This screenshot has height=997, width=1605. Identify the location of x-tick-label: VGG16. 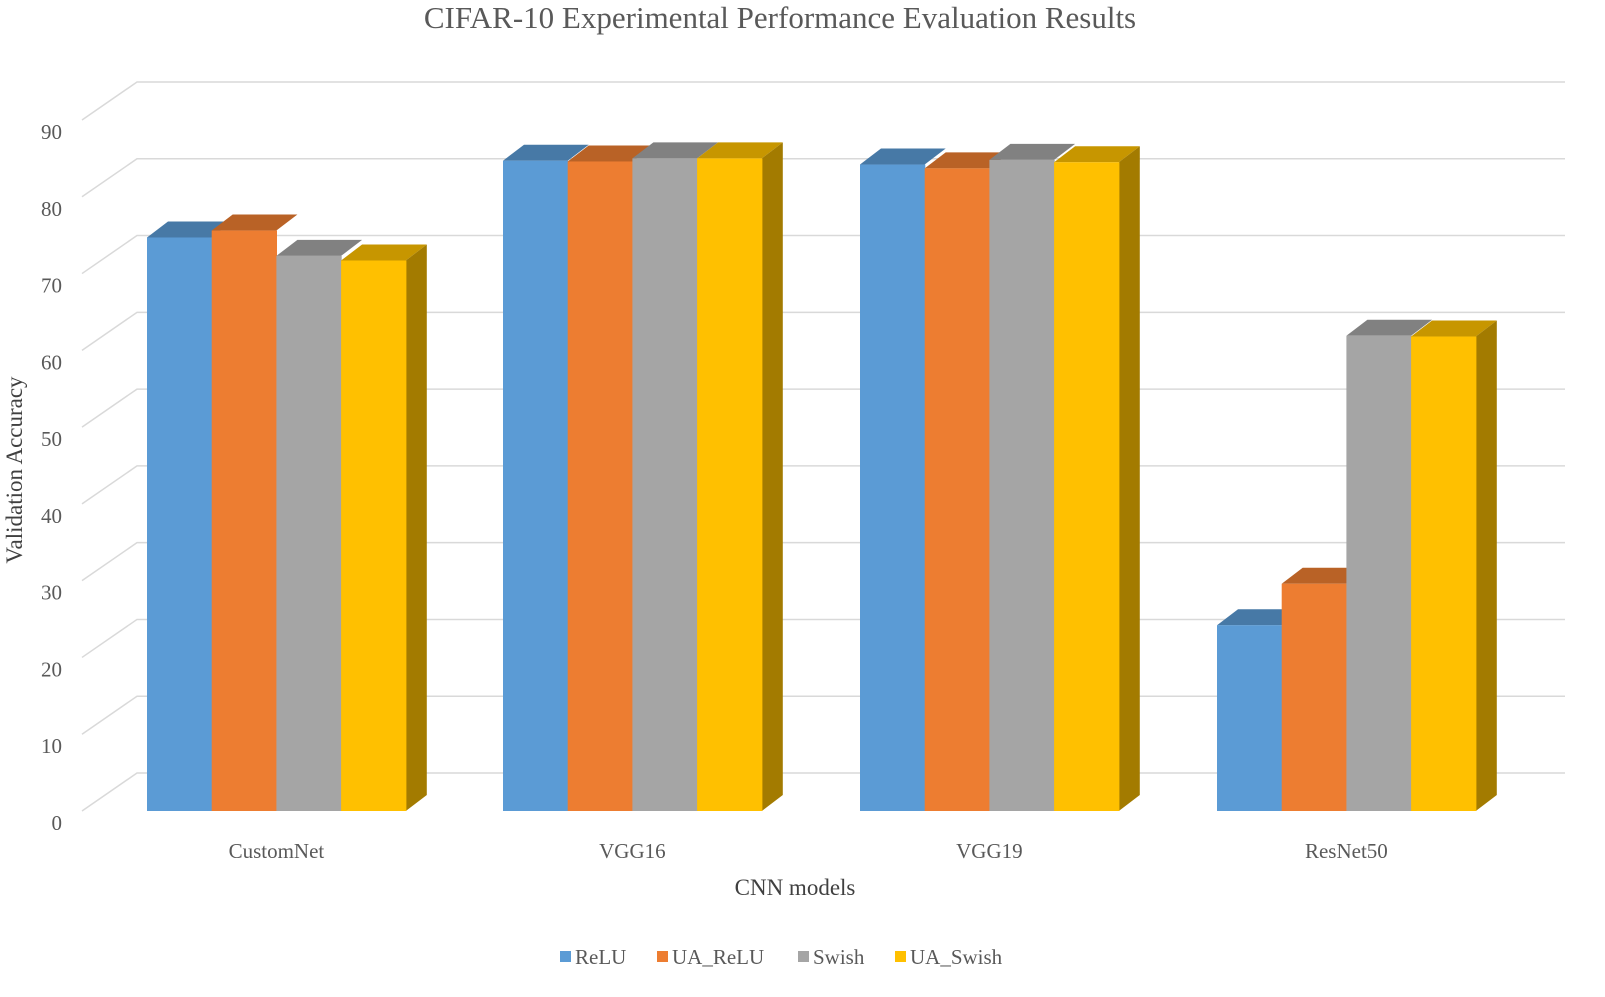
(632, 851).